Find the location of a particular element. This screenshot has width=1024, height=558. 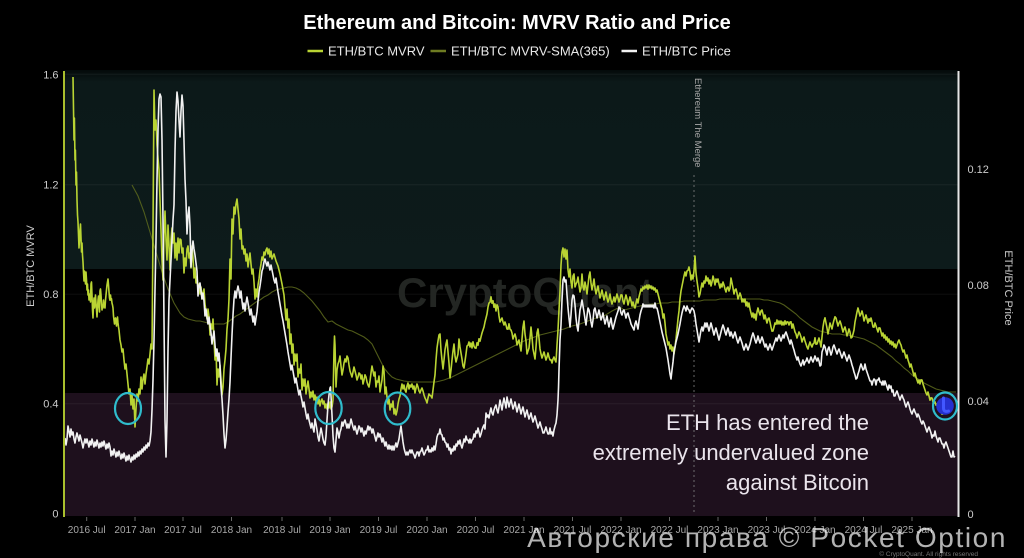

svg-text: 0.04 is located at coordinates (978, 402).